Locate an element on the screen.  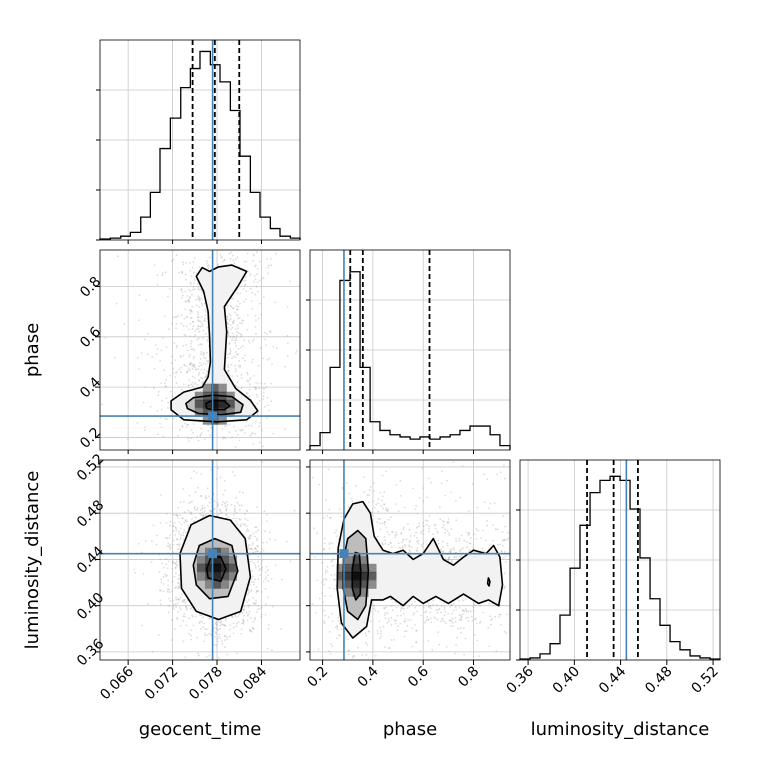
x-tick-label: 0.084 is located at coordinates (251, 683).